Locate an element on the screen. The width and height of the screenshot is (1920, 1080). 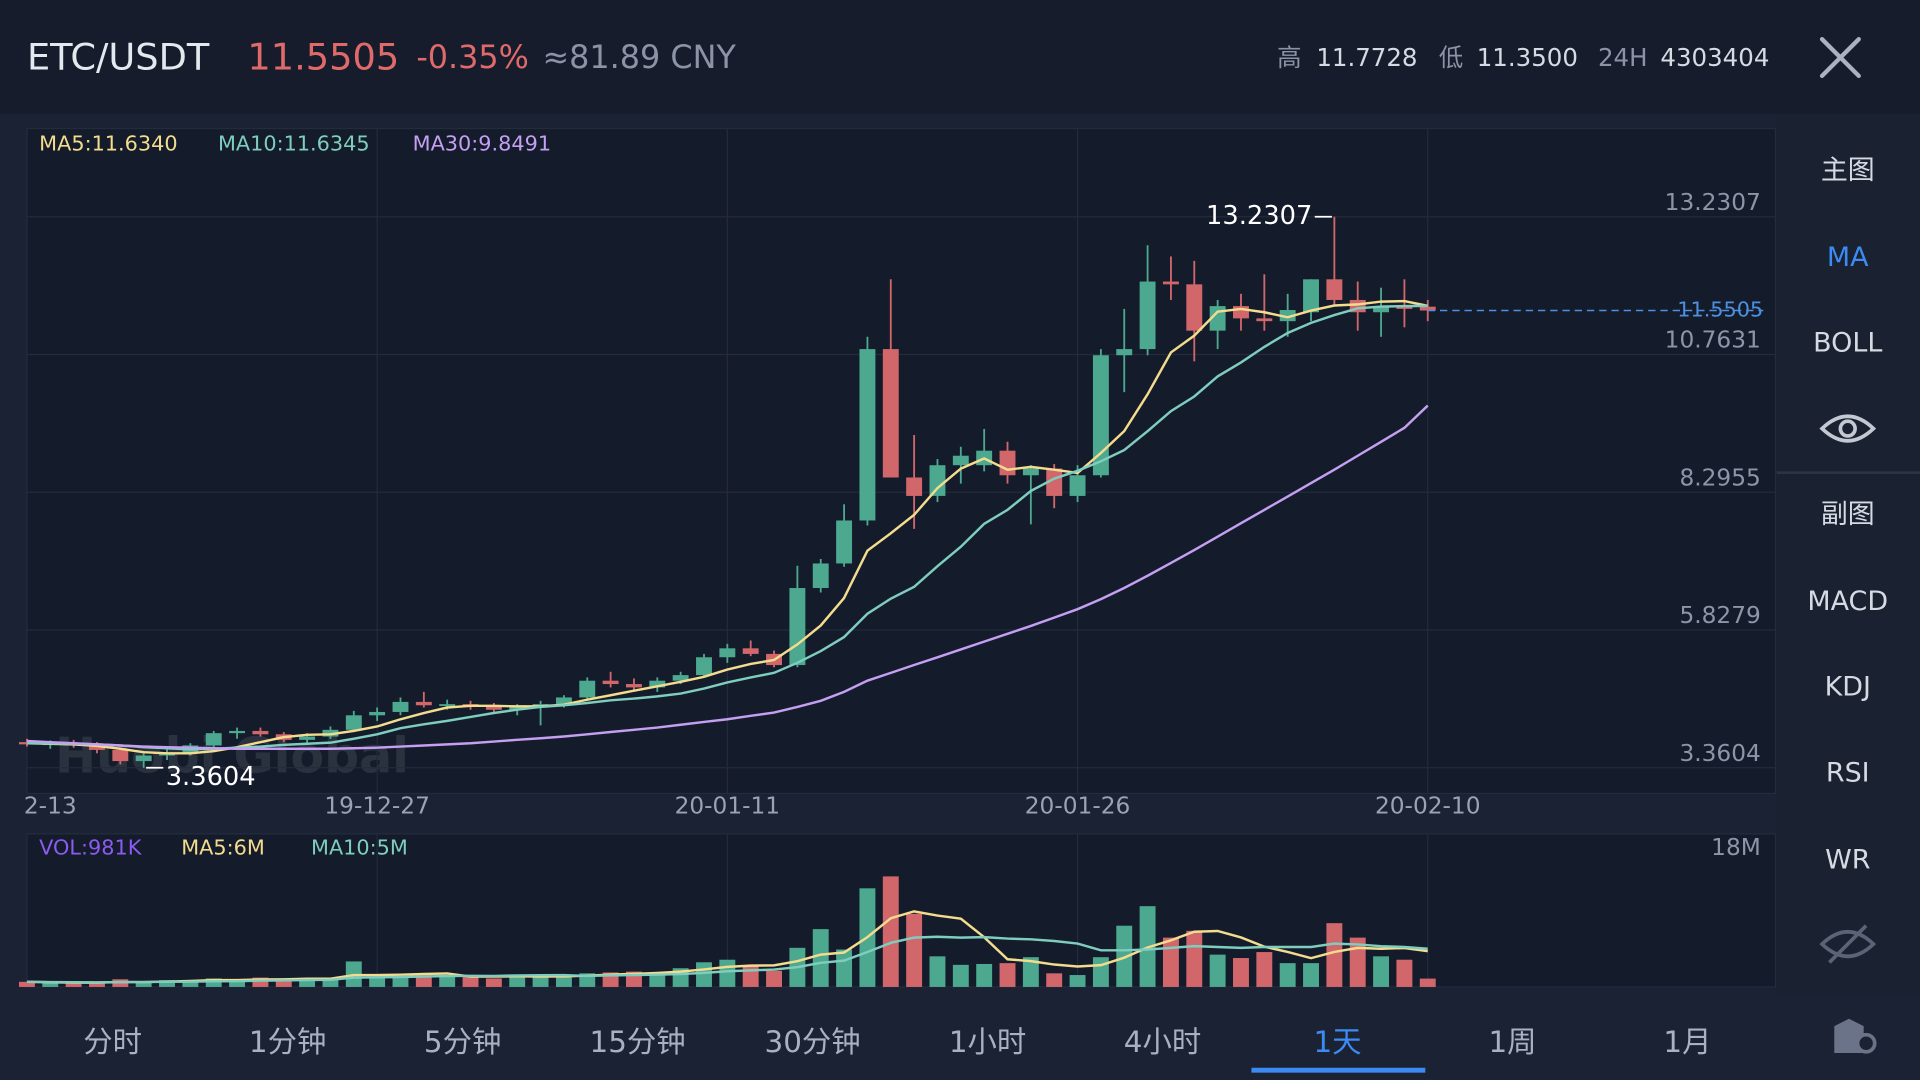
menu-item: WR is located at coordinates (1847, 859).